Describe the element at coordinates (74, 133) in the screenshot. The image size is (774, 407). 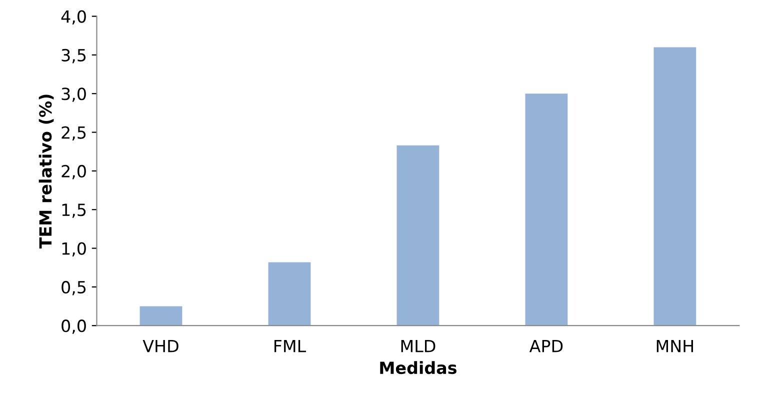
I see `y-tick-label: 2,5` at that location.